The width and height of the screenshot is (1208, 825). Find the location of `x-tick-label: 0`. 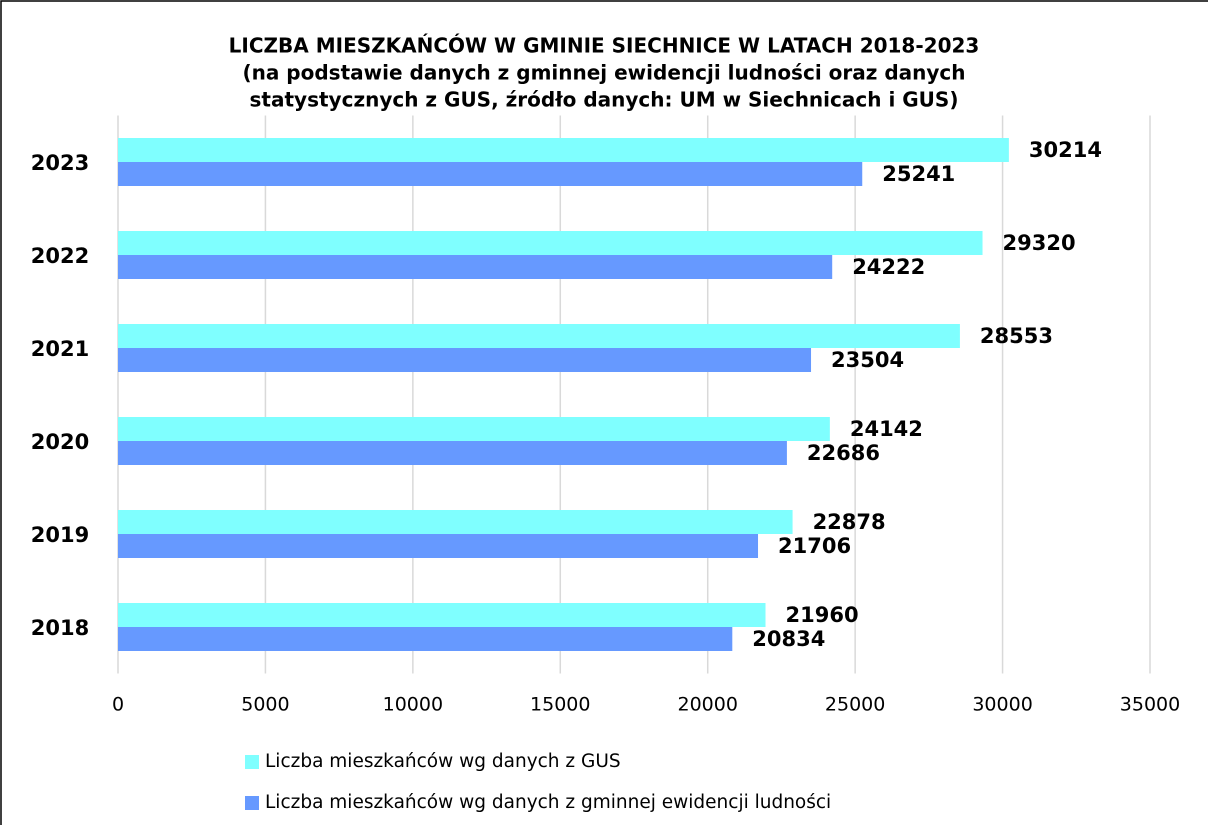

x-tick-label: 0 is located at coordinates (118, 705).